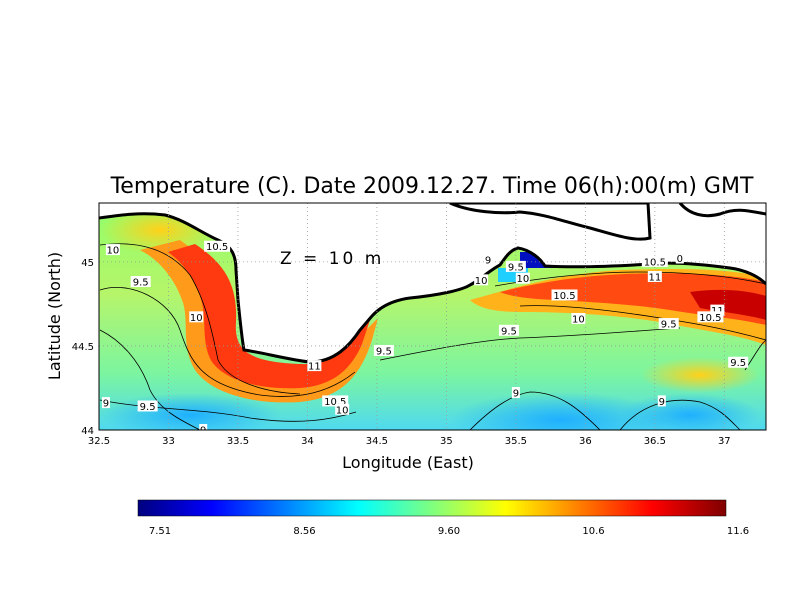 The width and height of the screenshot is (800, 600). Describe the element at coordinates (516, 441) in the screenshot. I see `x-tick-label: 35.5` at that location.